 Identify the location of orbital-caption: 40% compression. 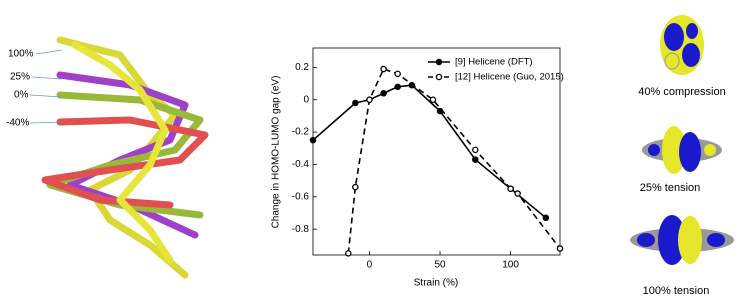
(681, 92).